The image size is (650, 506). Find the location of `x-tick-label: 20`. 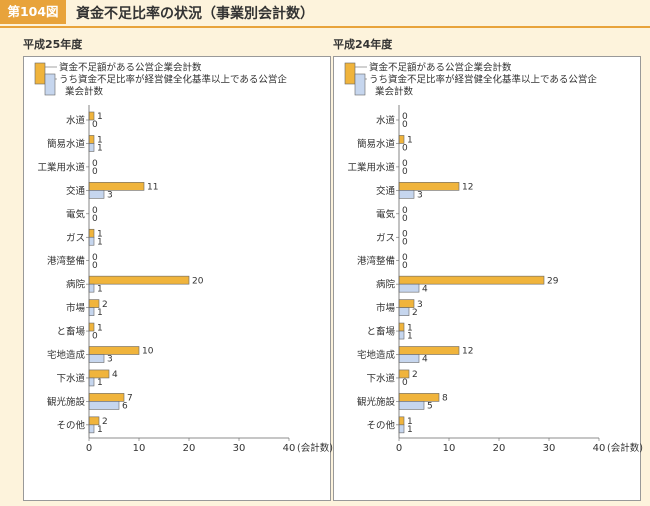

x-tick-label: 20 is located at coordinates (499, 448).